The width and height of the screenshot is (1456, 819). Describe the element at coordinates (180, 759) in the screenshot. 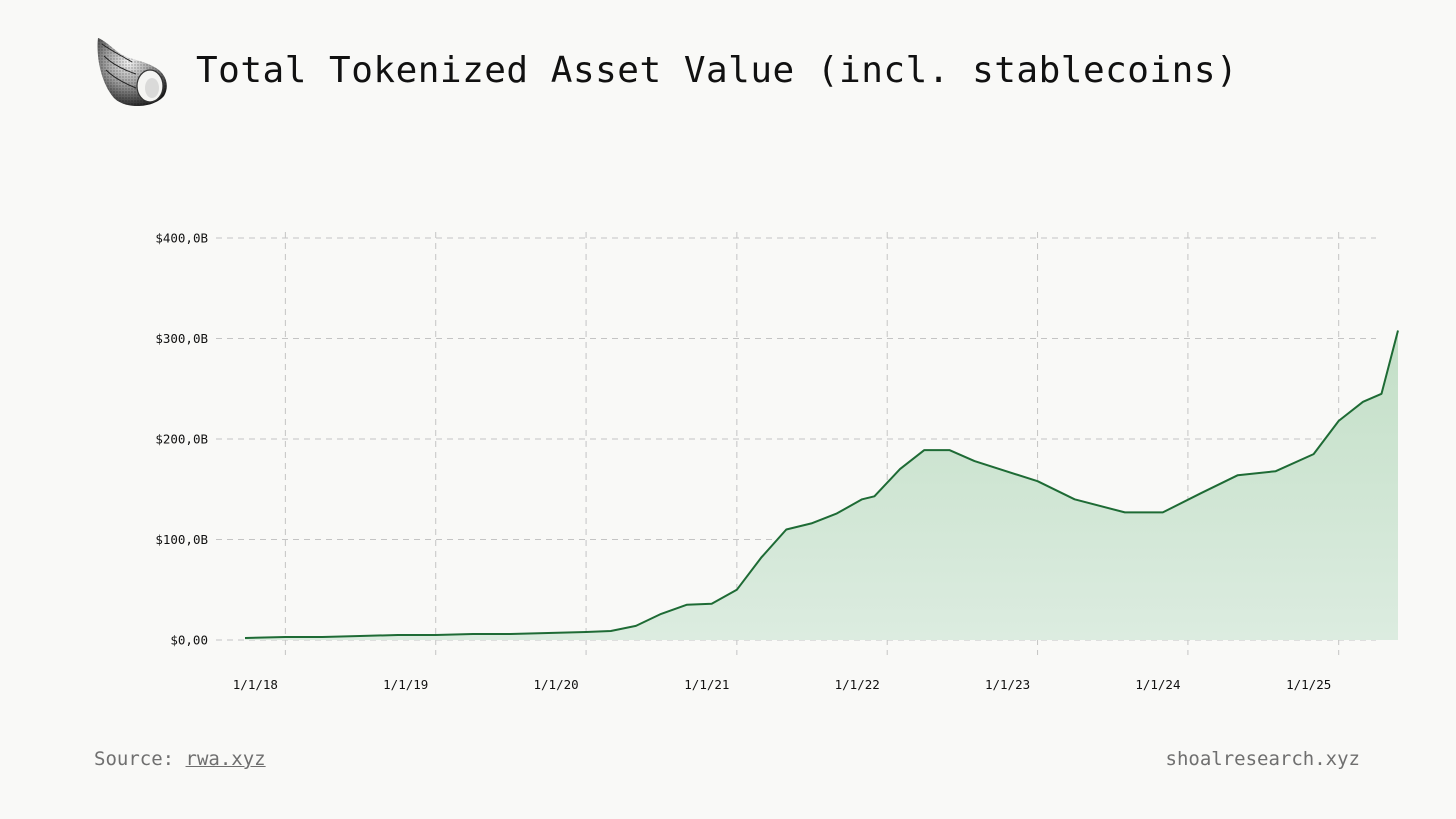

I see `source-note: Source: rwa.xyz` at that location.